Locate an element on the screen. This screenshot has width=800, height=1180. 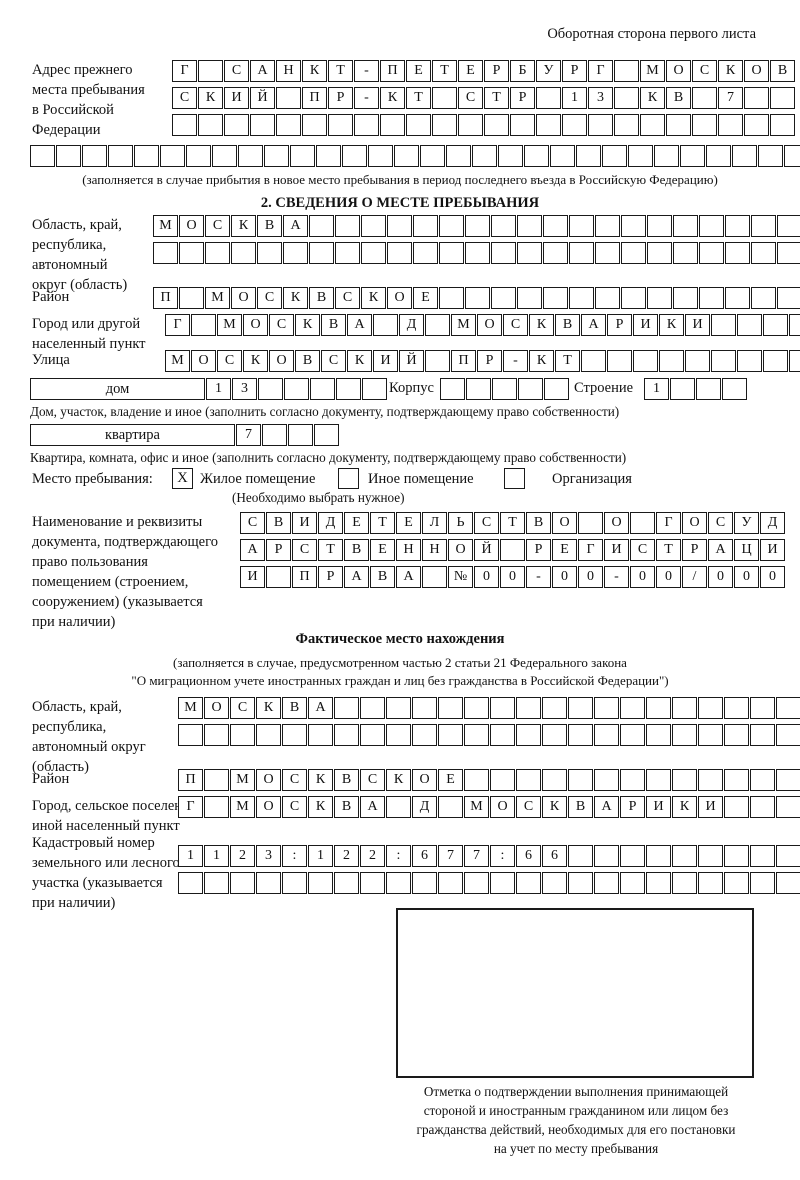
cadastral-cell-7: 2 is located at coordinates (346, 856).